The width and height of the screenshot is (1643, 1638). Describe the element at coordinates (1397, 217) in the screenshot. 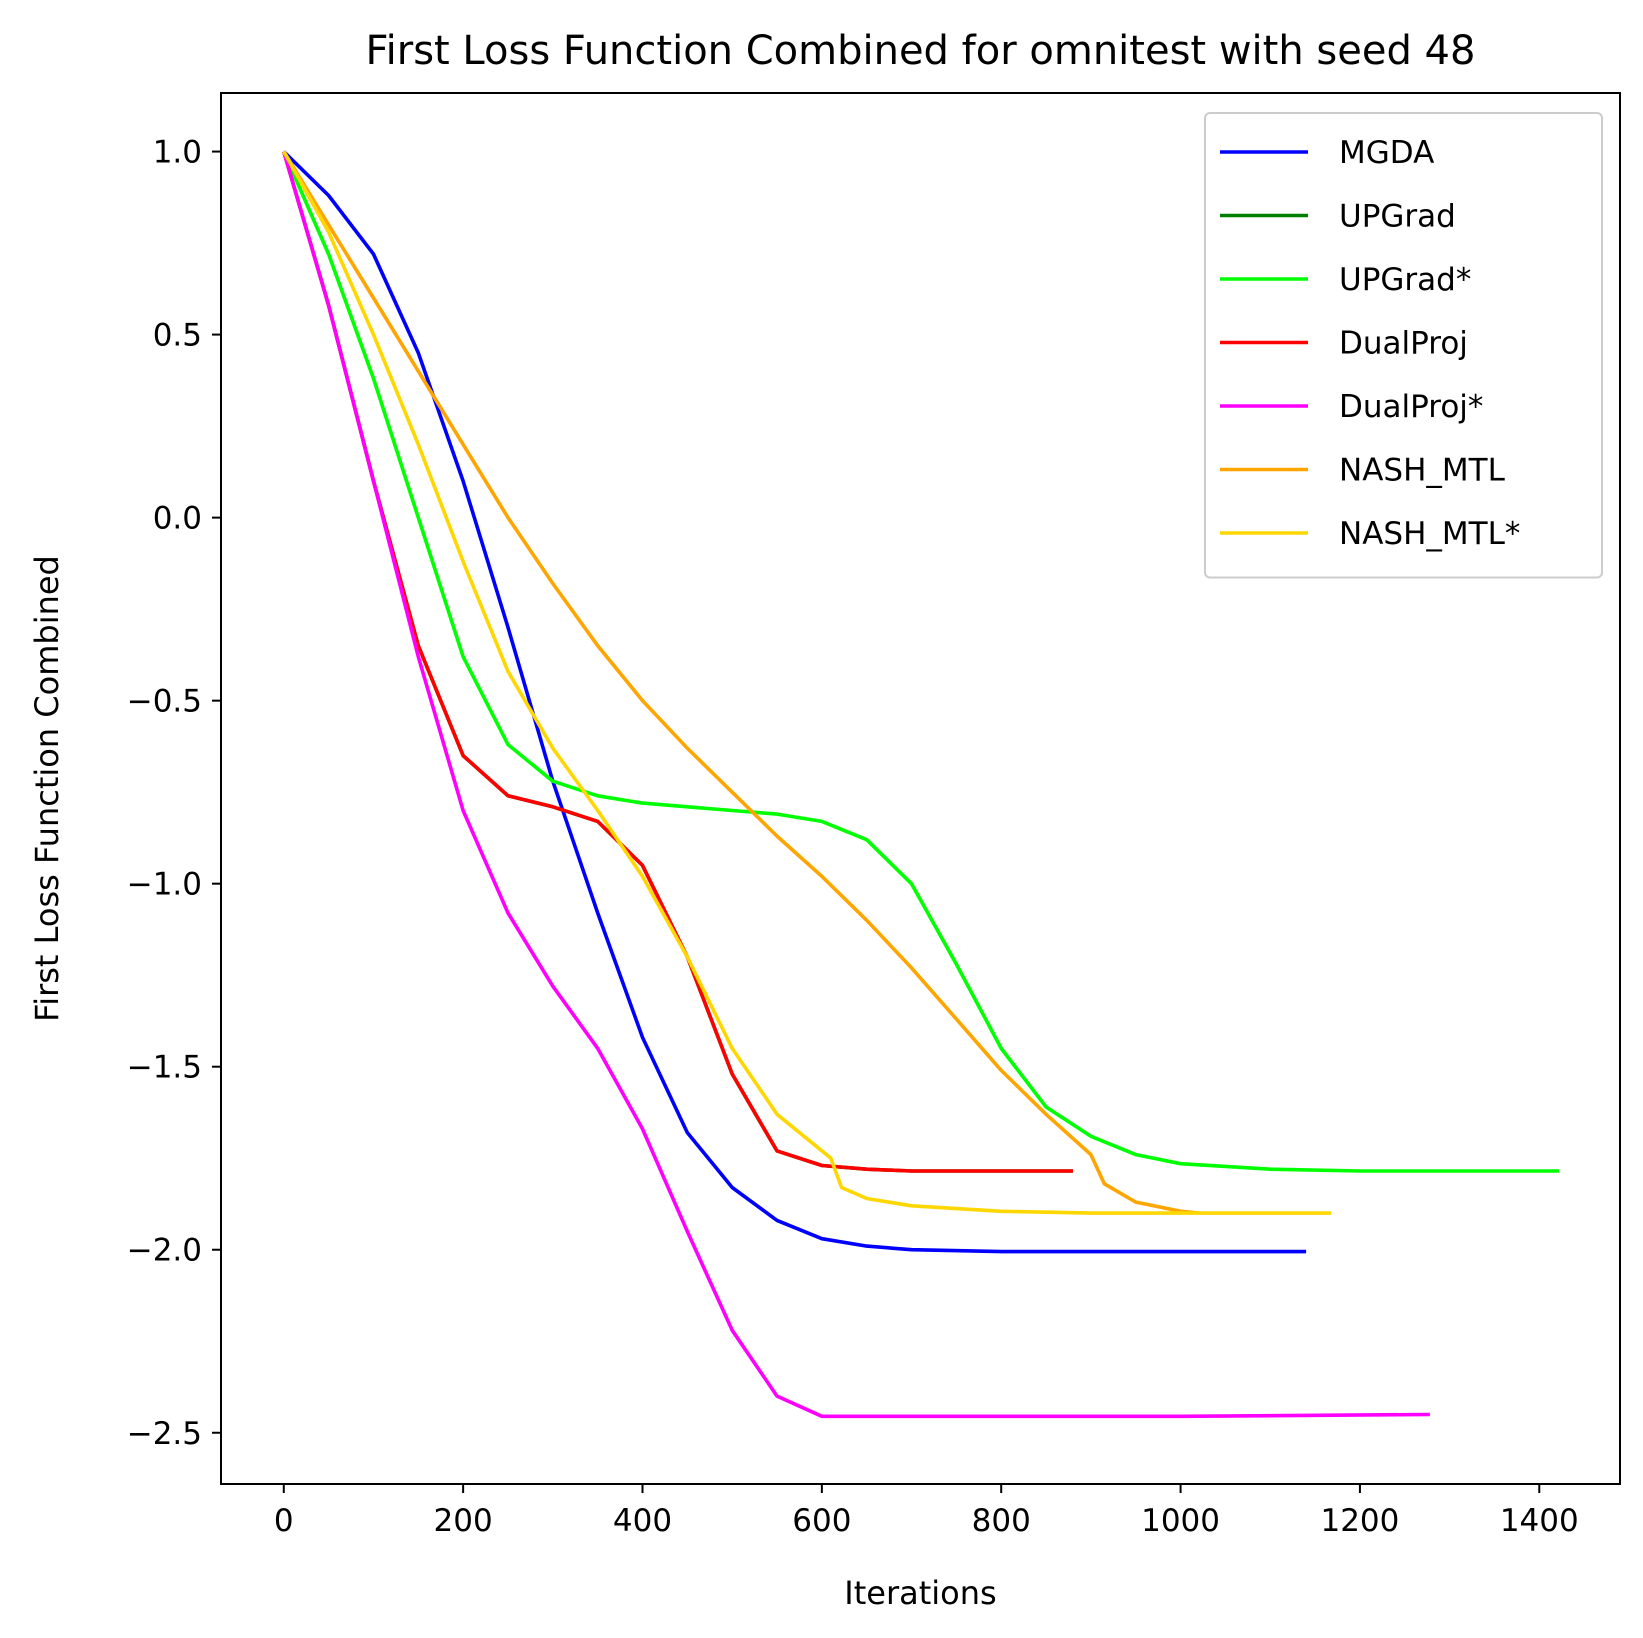

I see `legend-label: UPGrad` at that location.